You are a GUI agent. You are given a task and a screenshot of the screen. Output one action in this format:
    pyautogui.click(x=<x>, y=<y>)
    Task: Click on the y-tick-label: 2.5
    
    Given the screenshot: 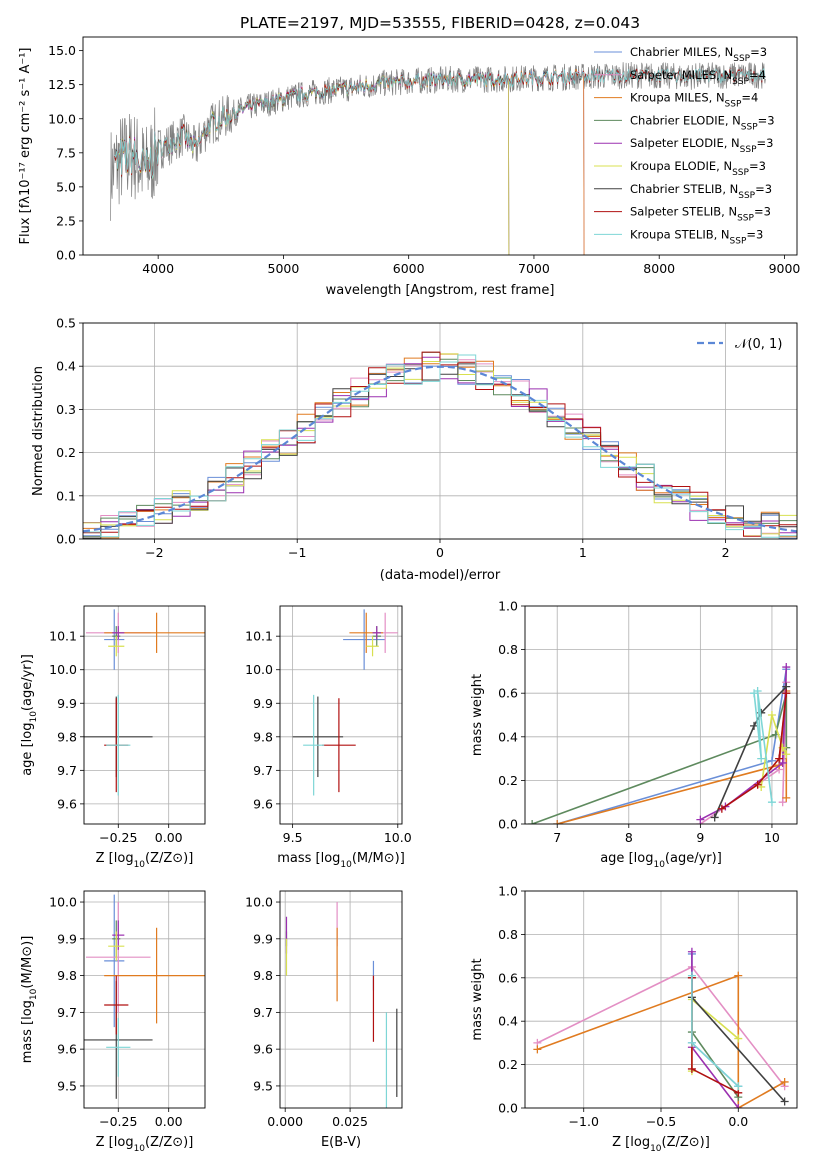 What is the action you would take?
    pyautogui.click(x=66, y=220)
    